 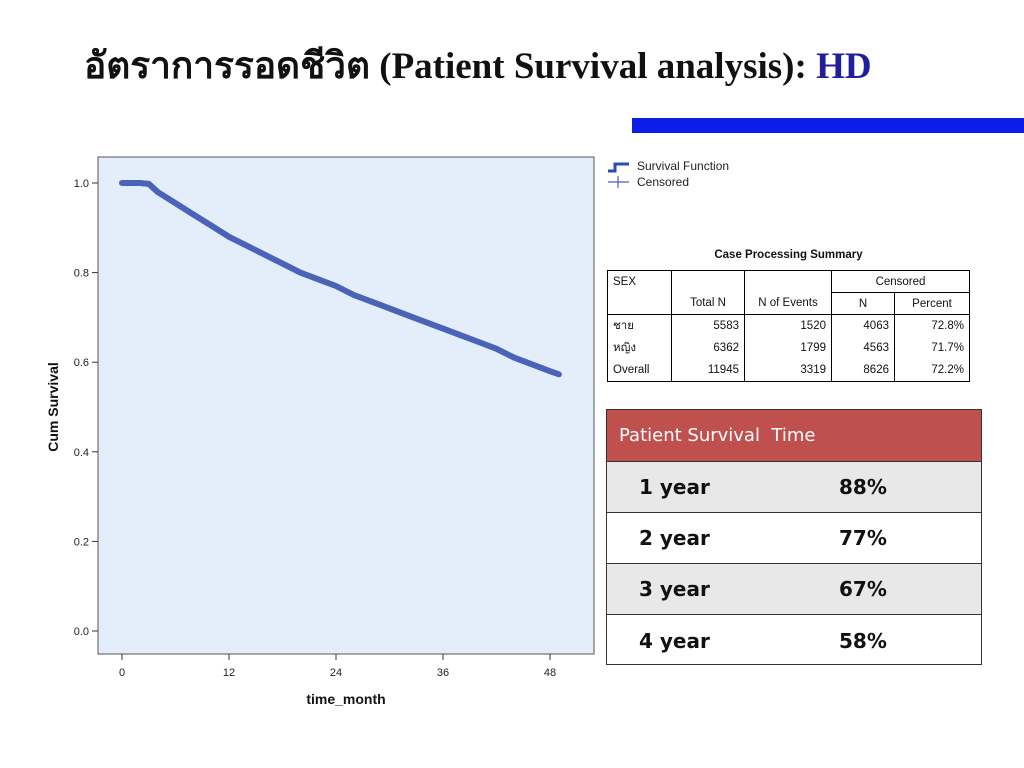 What do you see at coordinates (674, 538) in the screenshot?
I see `period-cell: 2 year` at bounding box center [674, 538].